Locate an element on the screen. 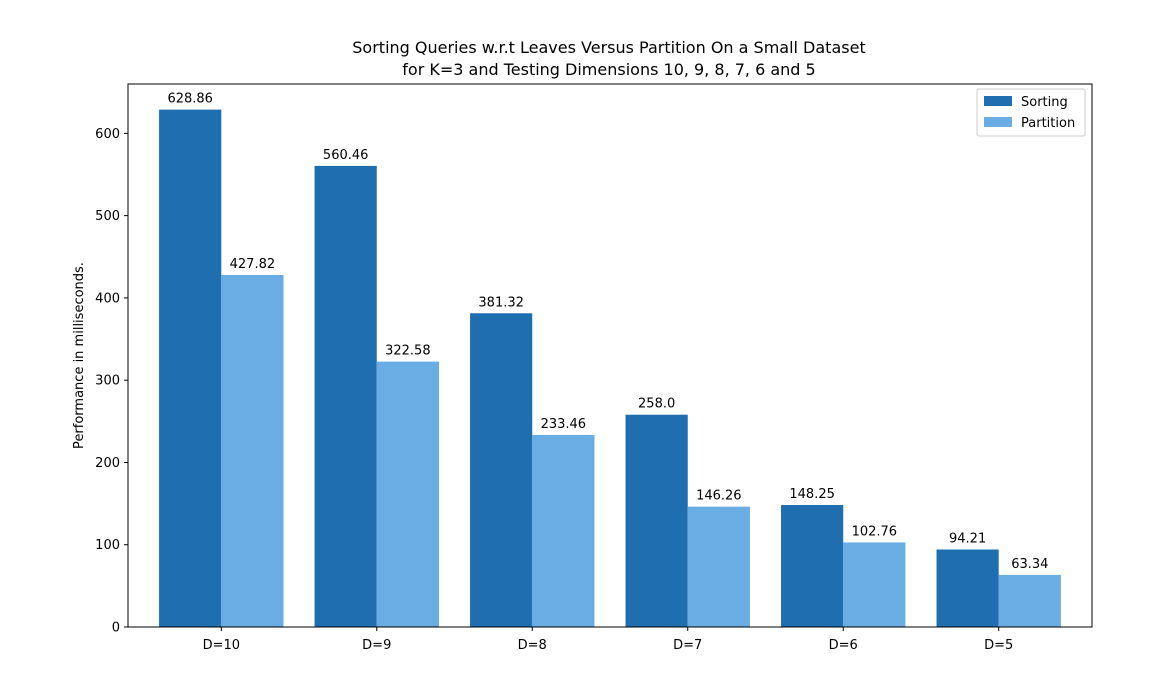  y-tick-label-3: 300 is located at coordinates (107, 381).